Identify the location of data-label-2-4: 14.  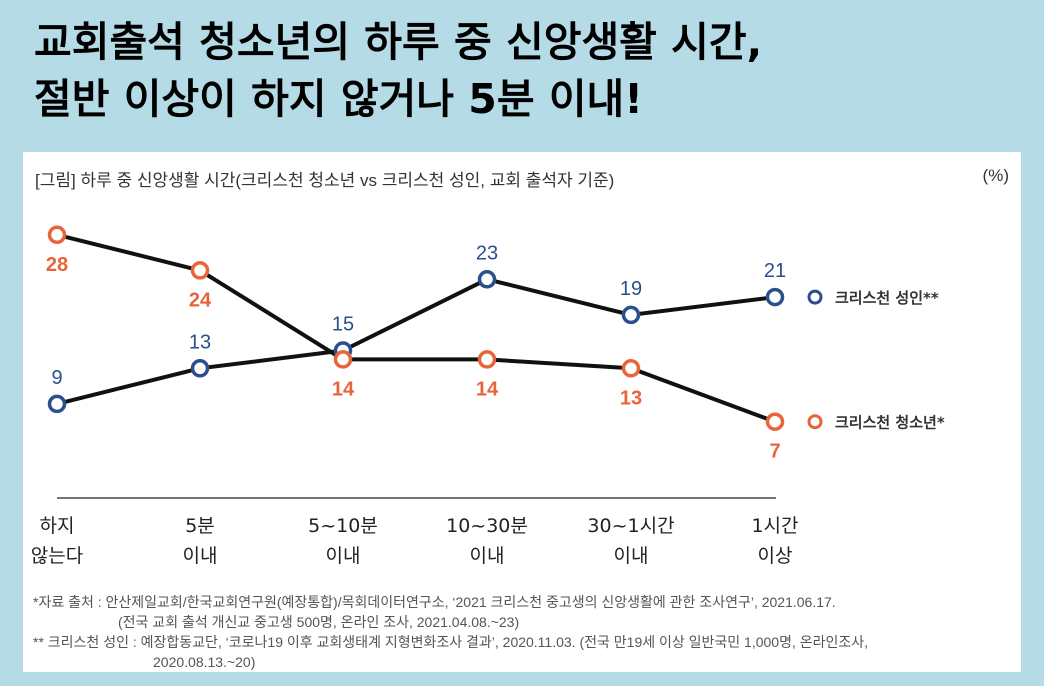
(487, 389).